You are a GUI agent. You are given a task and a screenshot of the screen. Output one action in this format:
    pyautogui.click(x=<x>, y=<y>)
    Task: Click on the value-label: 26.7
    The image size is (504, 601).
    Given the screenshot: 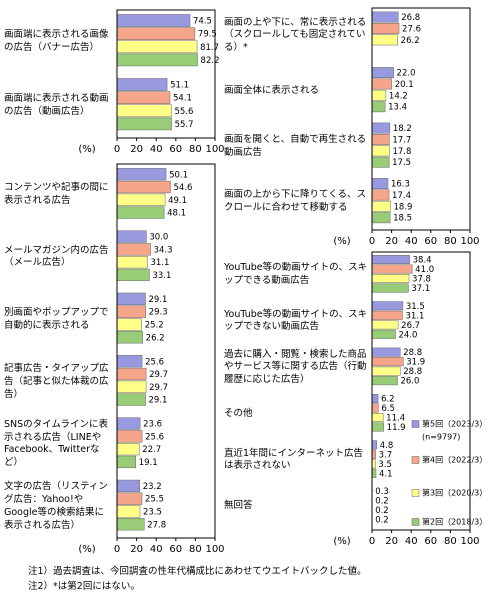 What is the action you would take?
    pyautogui.click(x=410, y=326)
    